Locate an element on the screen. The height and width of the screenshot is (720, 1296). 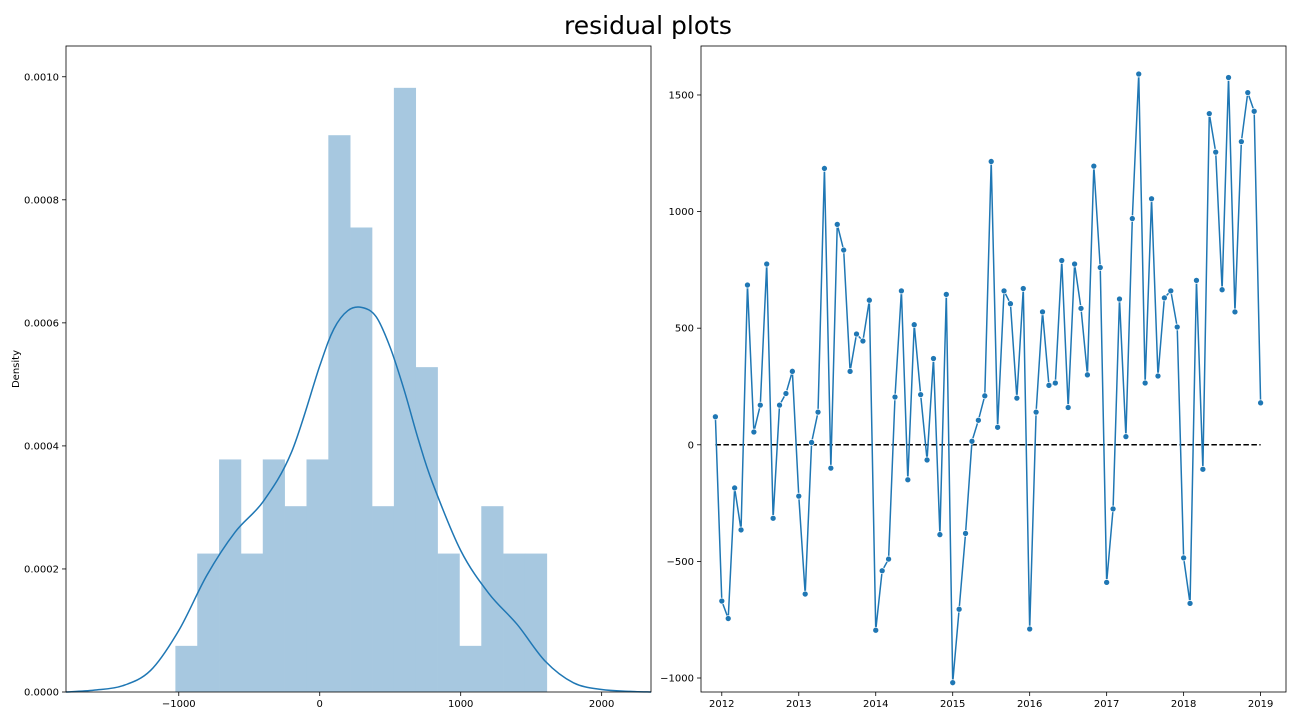
y-tick-label: 0 is located at coordinates (691, 445).